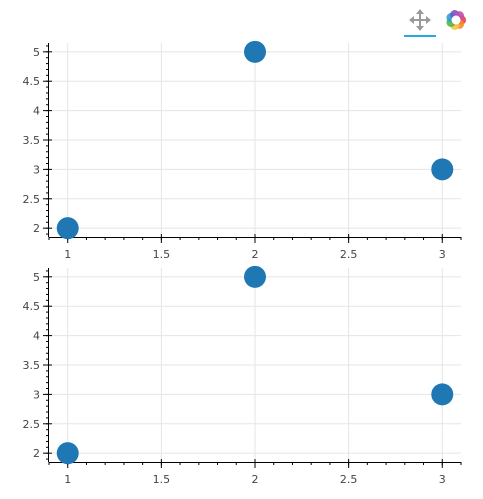  I want to click on bokeh-logo-link, so click(456, 20).